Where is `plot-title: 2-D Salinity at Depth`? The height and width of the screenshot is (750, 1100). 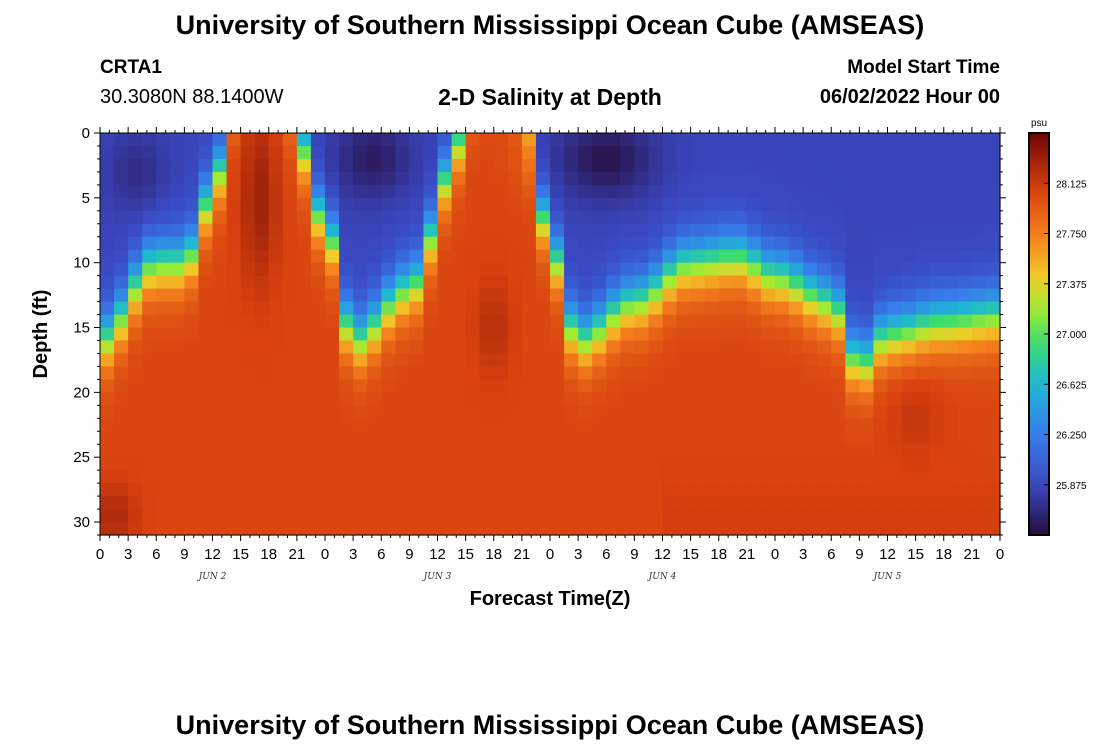
plot-title: 2-D Salinity at Depth is located at coordinates (550, 97).